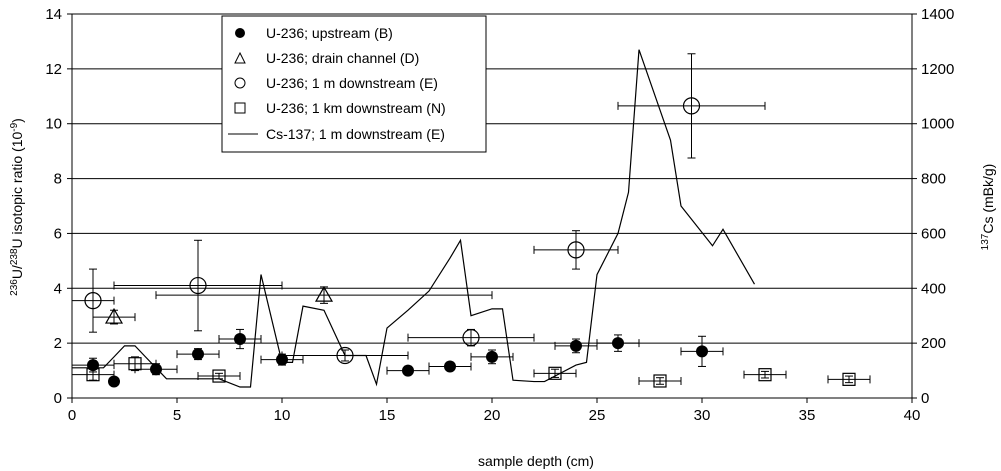  What do you see at coordinates (933, 233) in the screenshot?
I see `y2-tick-label: 600` at bounding box center [933, 233].